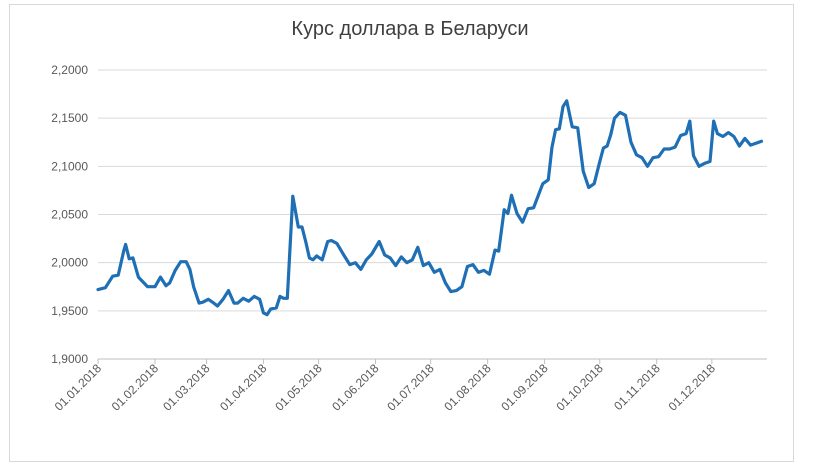 Image resolution: width=820 pixels, height=468 pixels. I want to click on x-tick-label: 01.04.2018, so click(243, 387).